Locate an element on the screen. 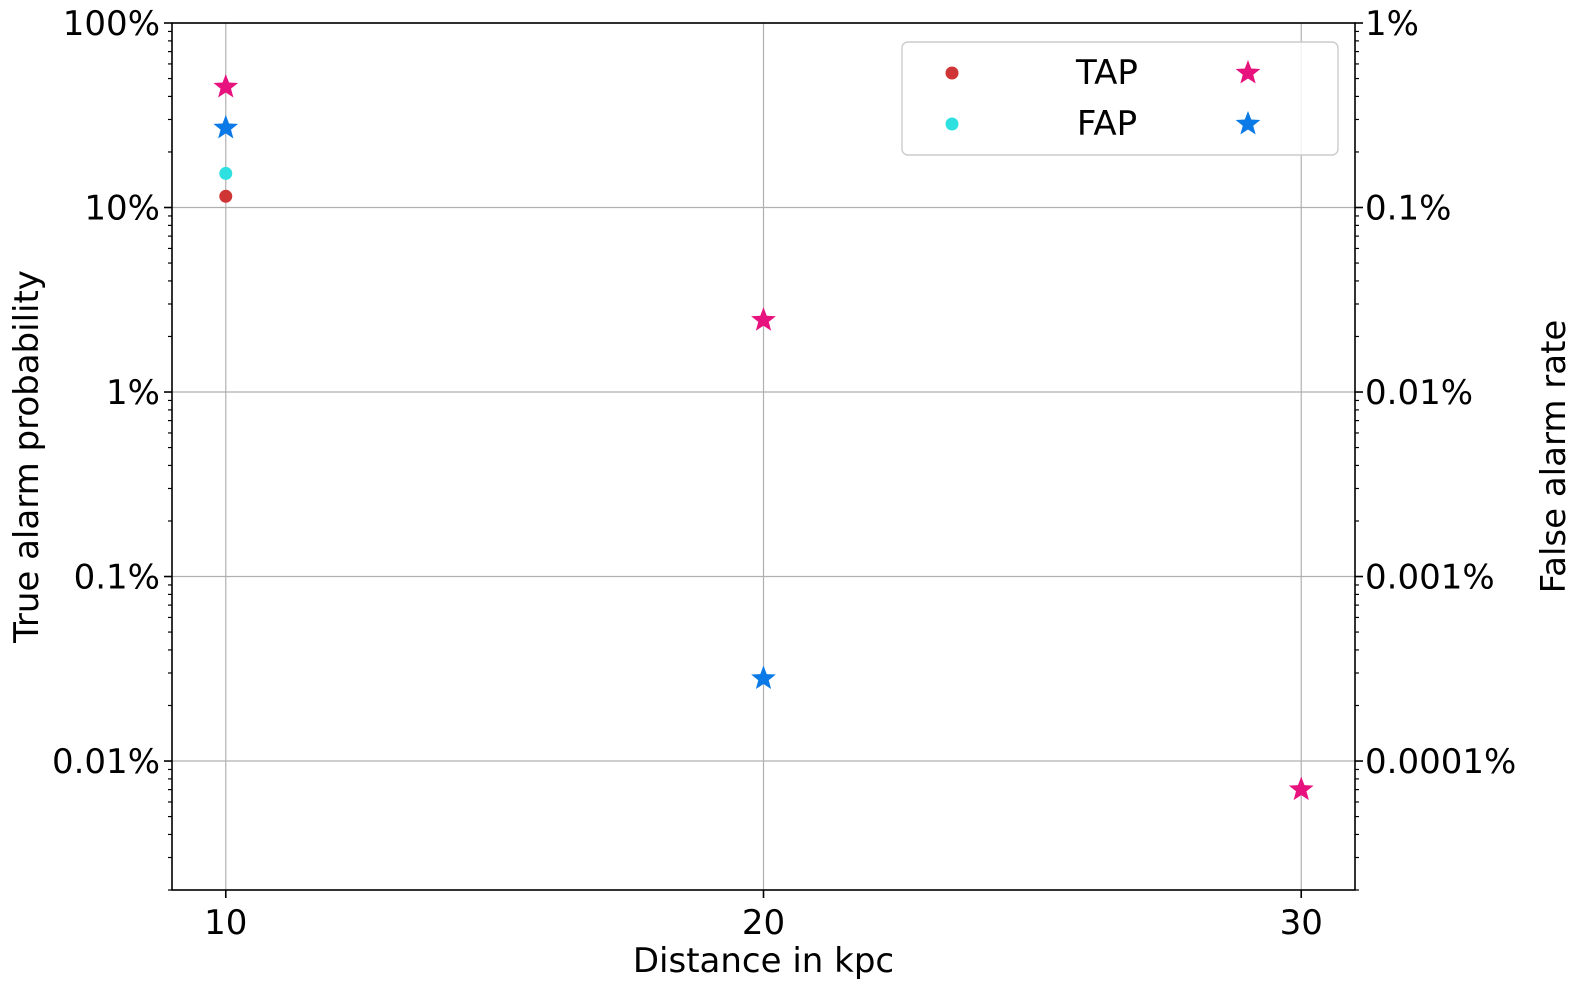 This screenshot has height=1001, width=1590. y-left-tick-label: 1% is located at coordinates (133, 393).